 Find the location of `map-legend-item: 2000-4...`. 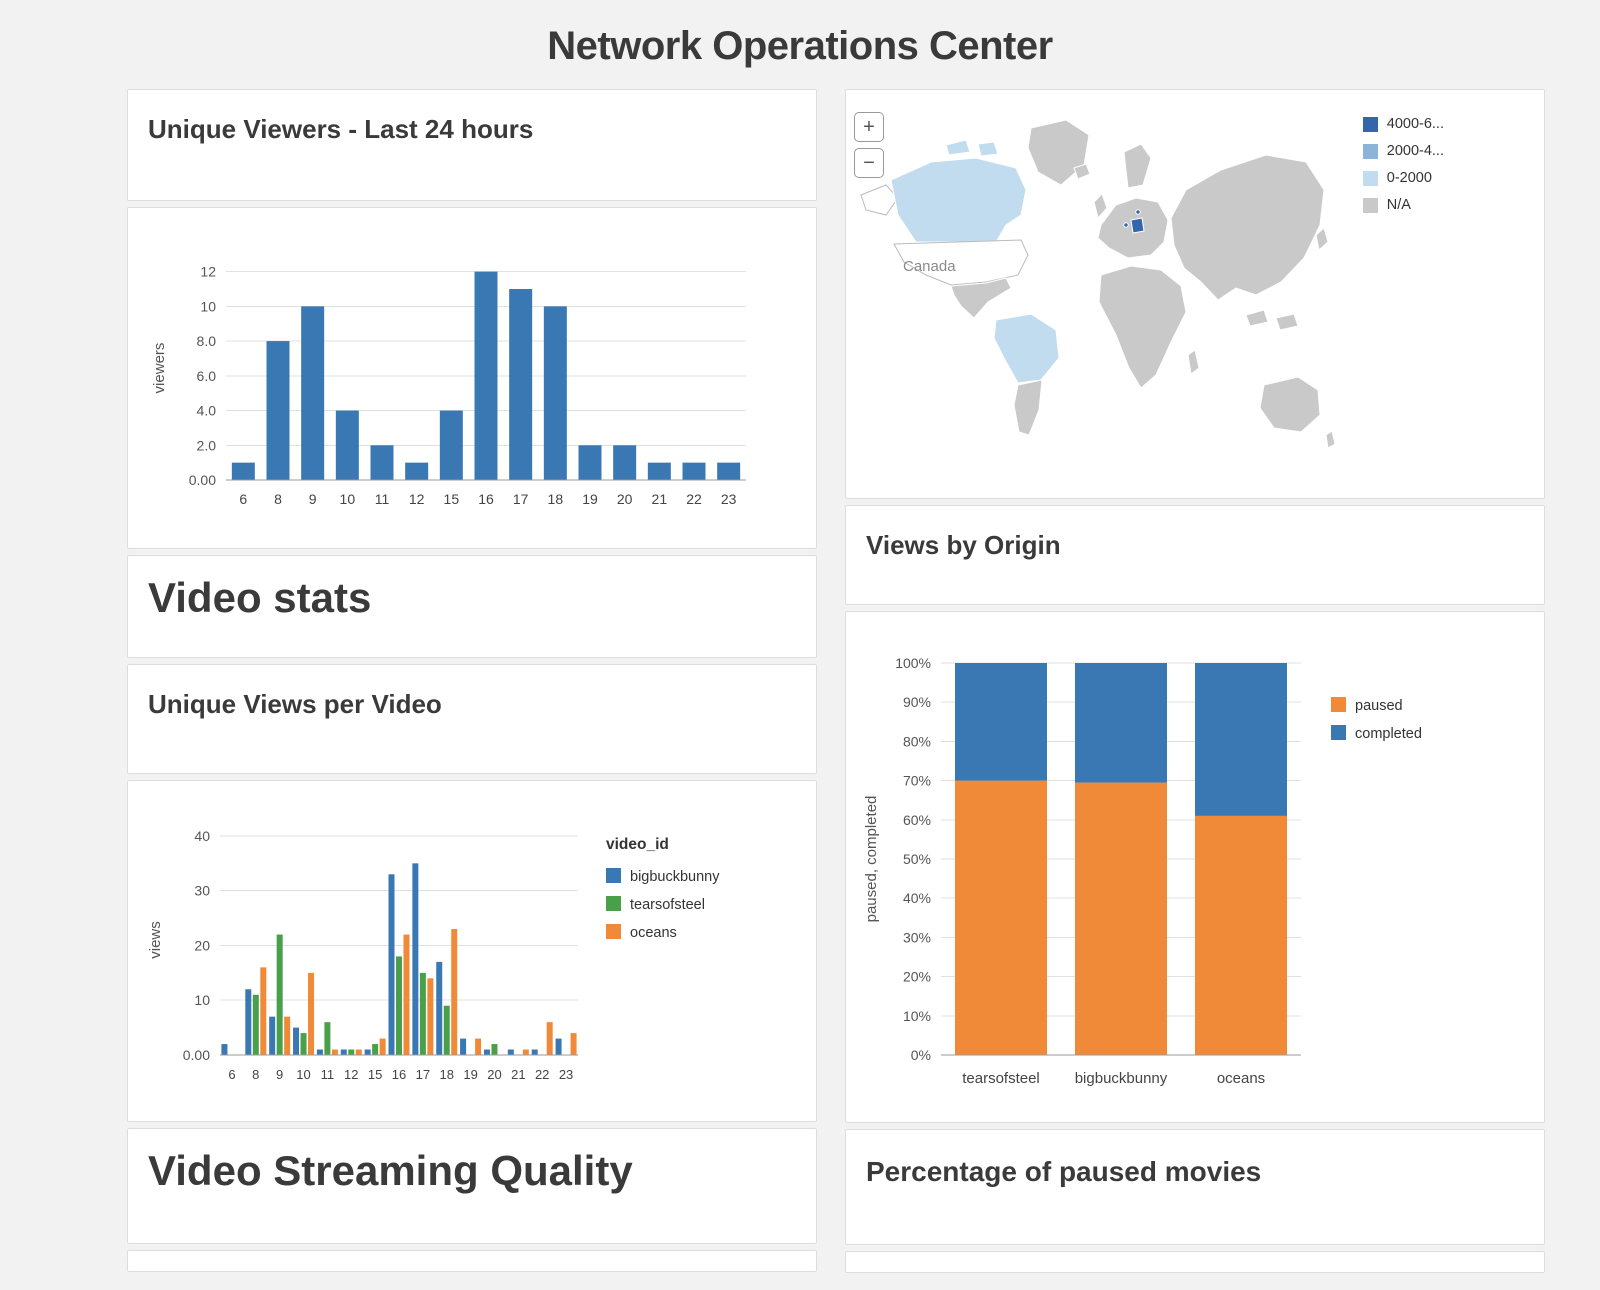

map-legend-item: 2000-4... is located at coordinates (1403, 151).